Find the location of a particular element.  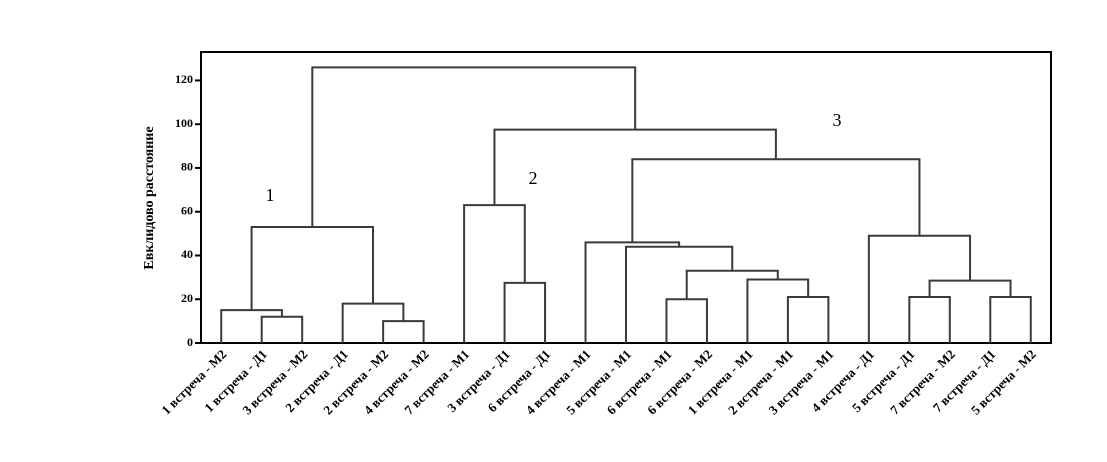

y-tick-label: 40 is located at coordinates (187, 254).